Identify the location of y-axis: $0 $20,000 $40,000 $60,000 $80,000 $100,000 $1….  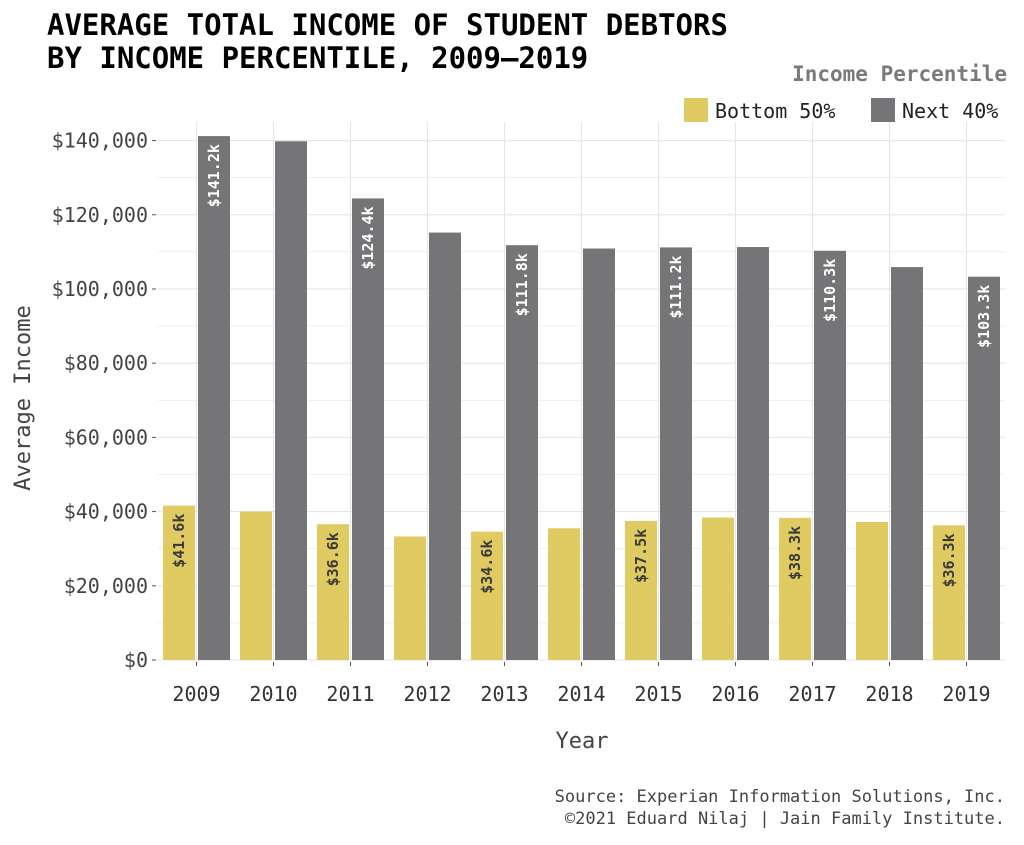
(104, 400).